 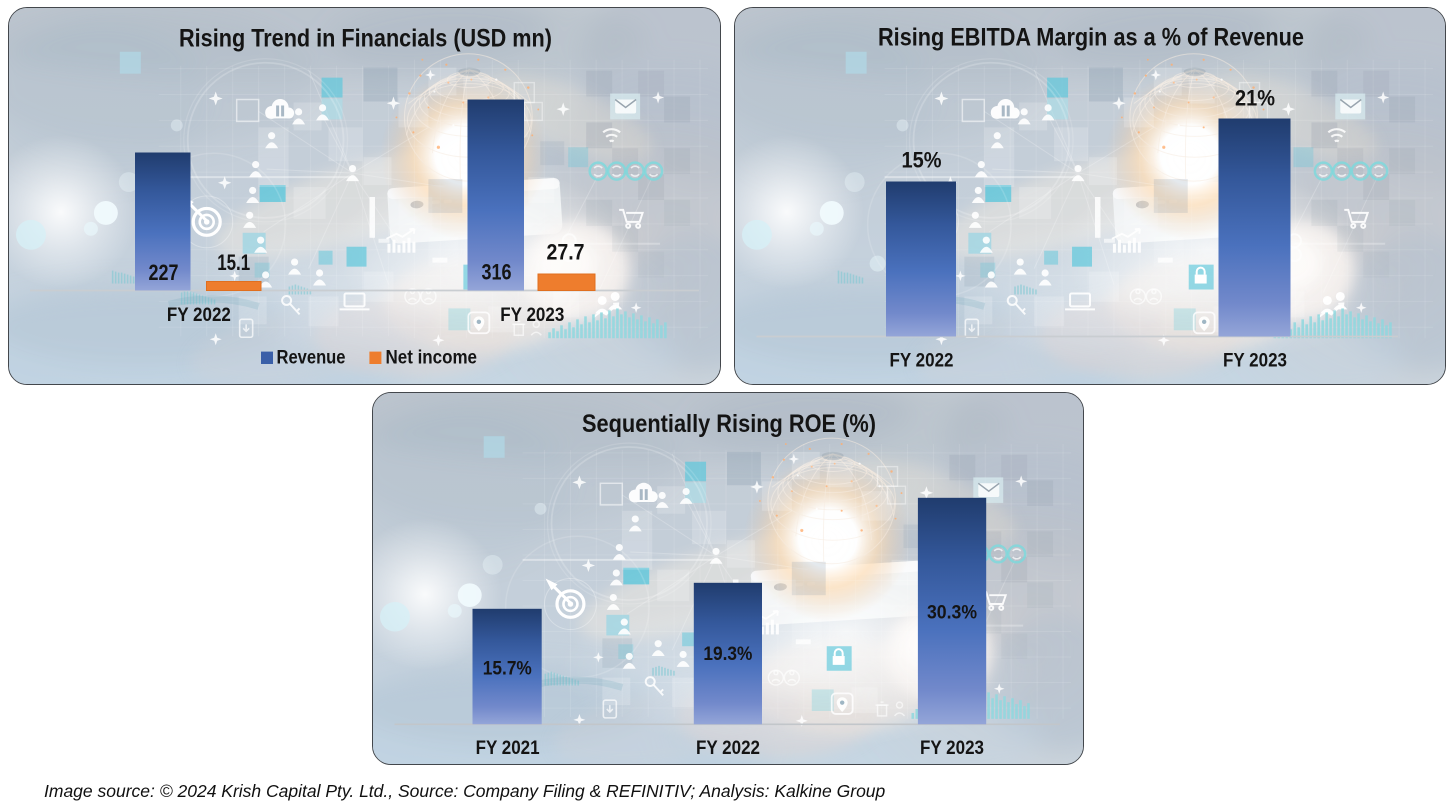 What do you see at coordinates (432, 357) in the screenshot?
I see `svg-text: Net income` at bounding box center [432, 357].